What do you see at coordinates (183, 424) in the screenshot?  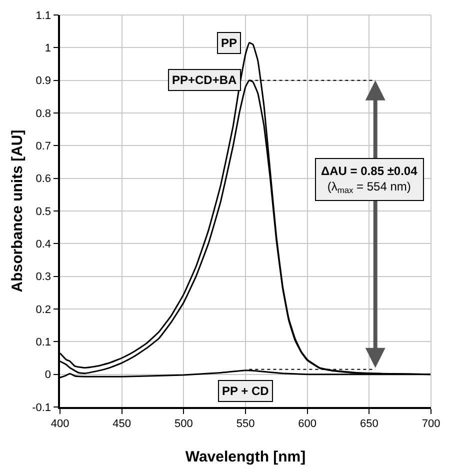 I see `x-tick-label: 500` at bounding box center [183, 424].